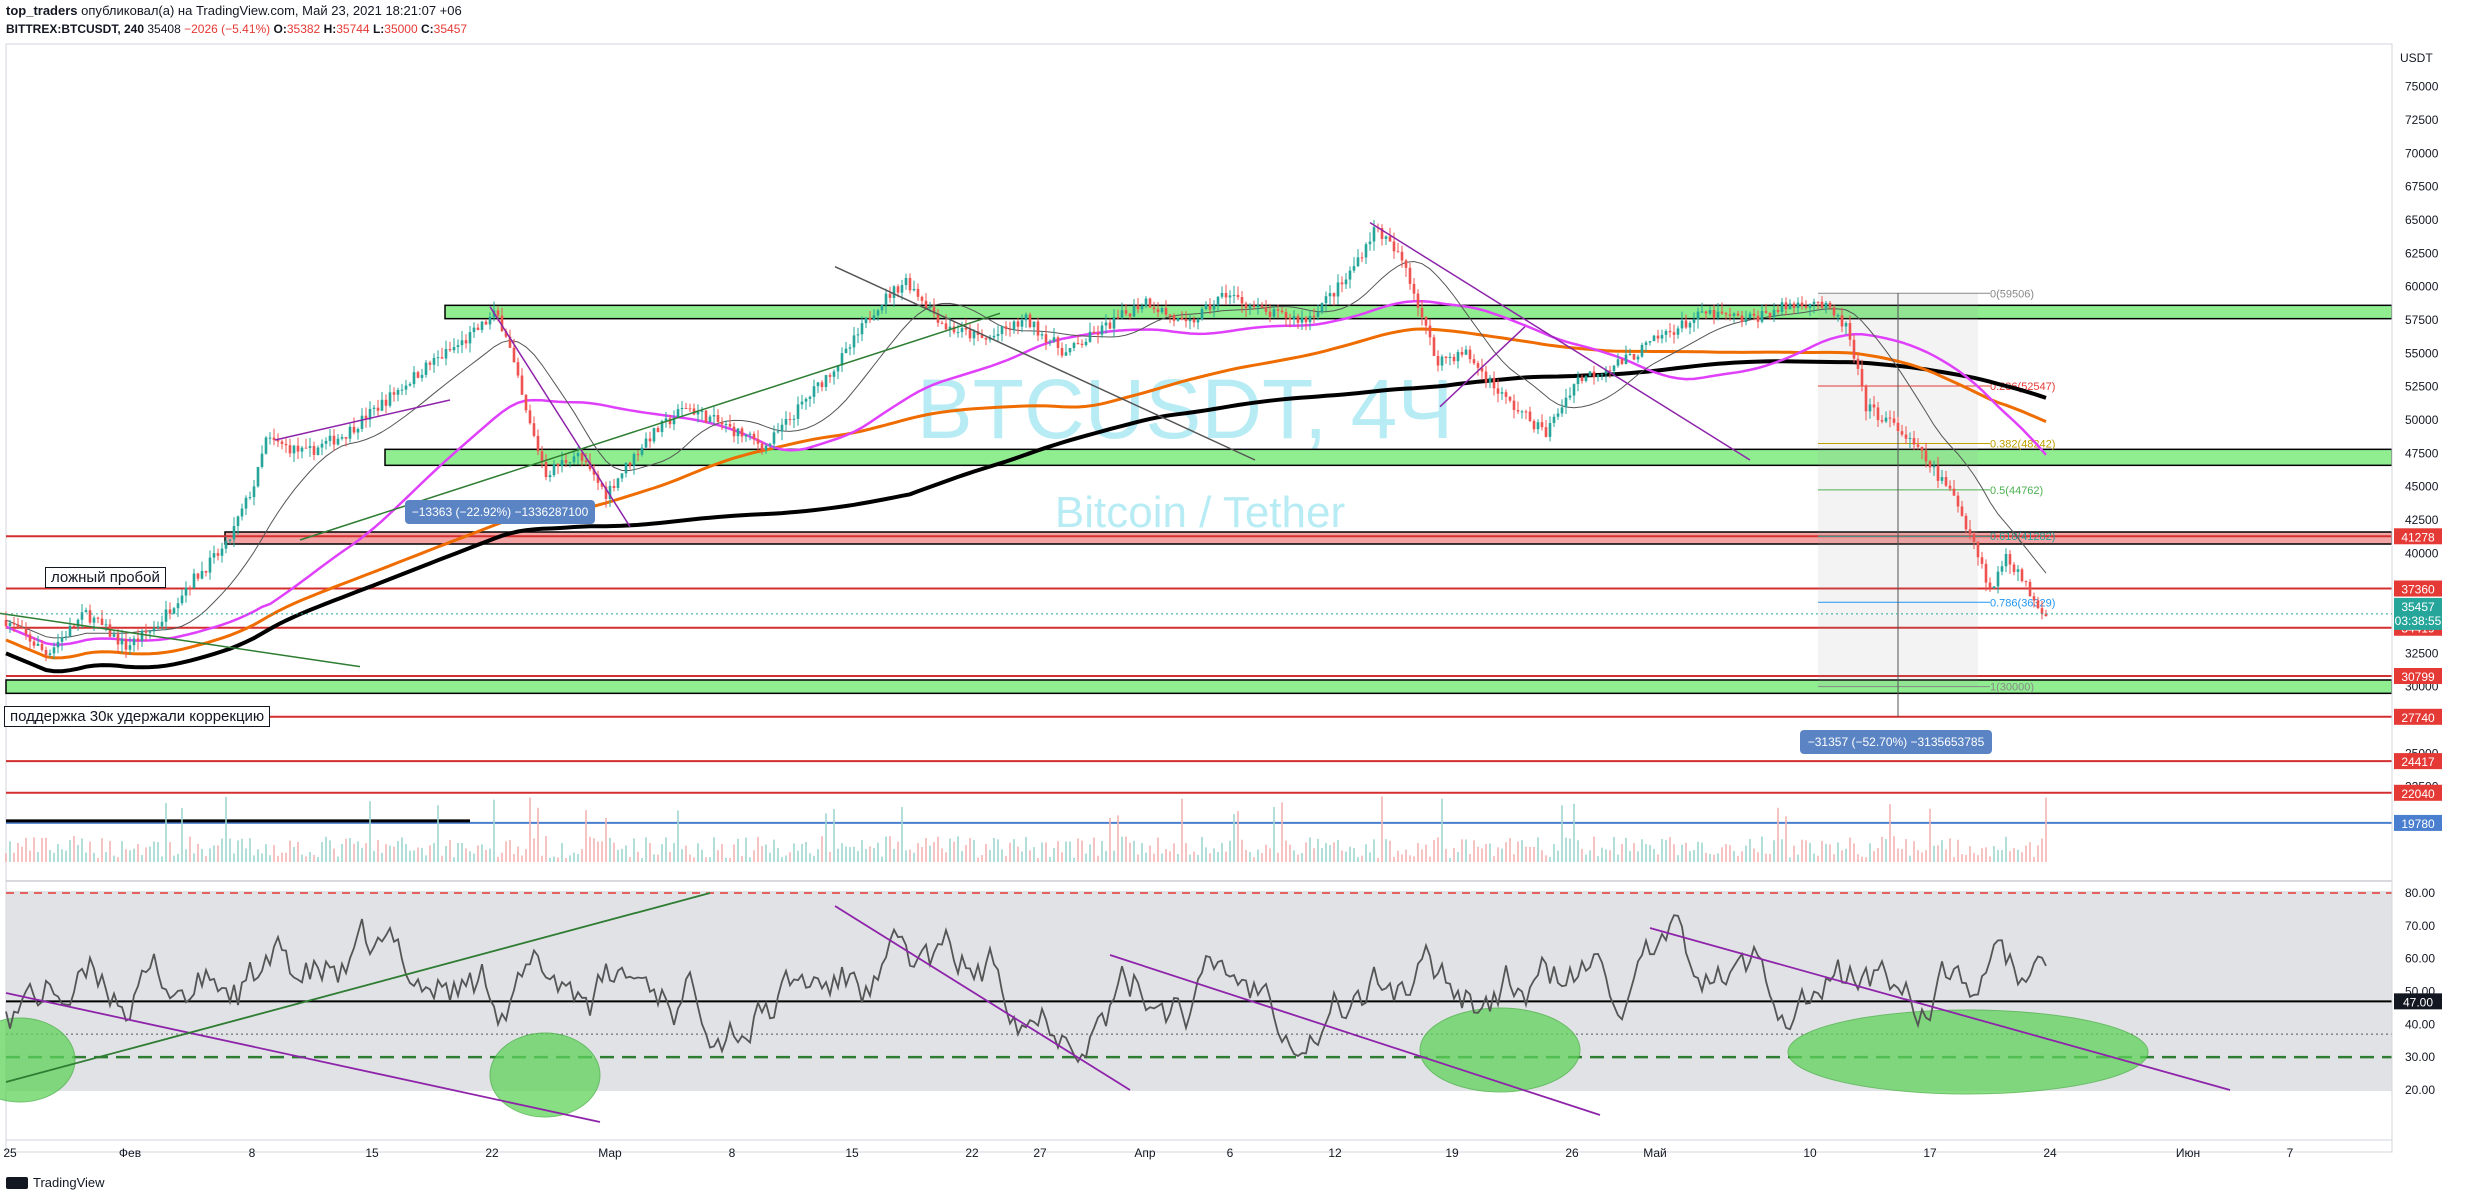  Describe the element at coordinates (1026, 989) in the screenshot. I see `rsi-line` at that location.